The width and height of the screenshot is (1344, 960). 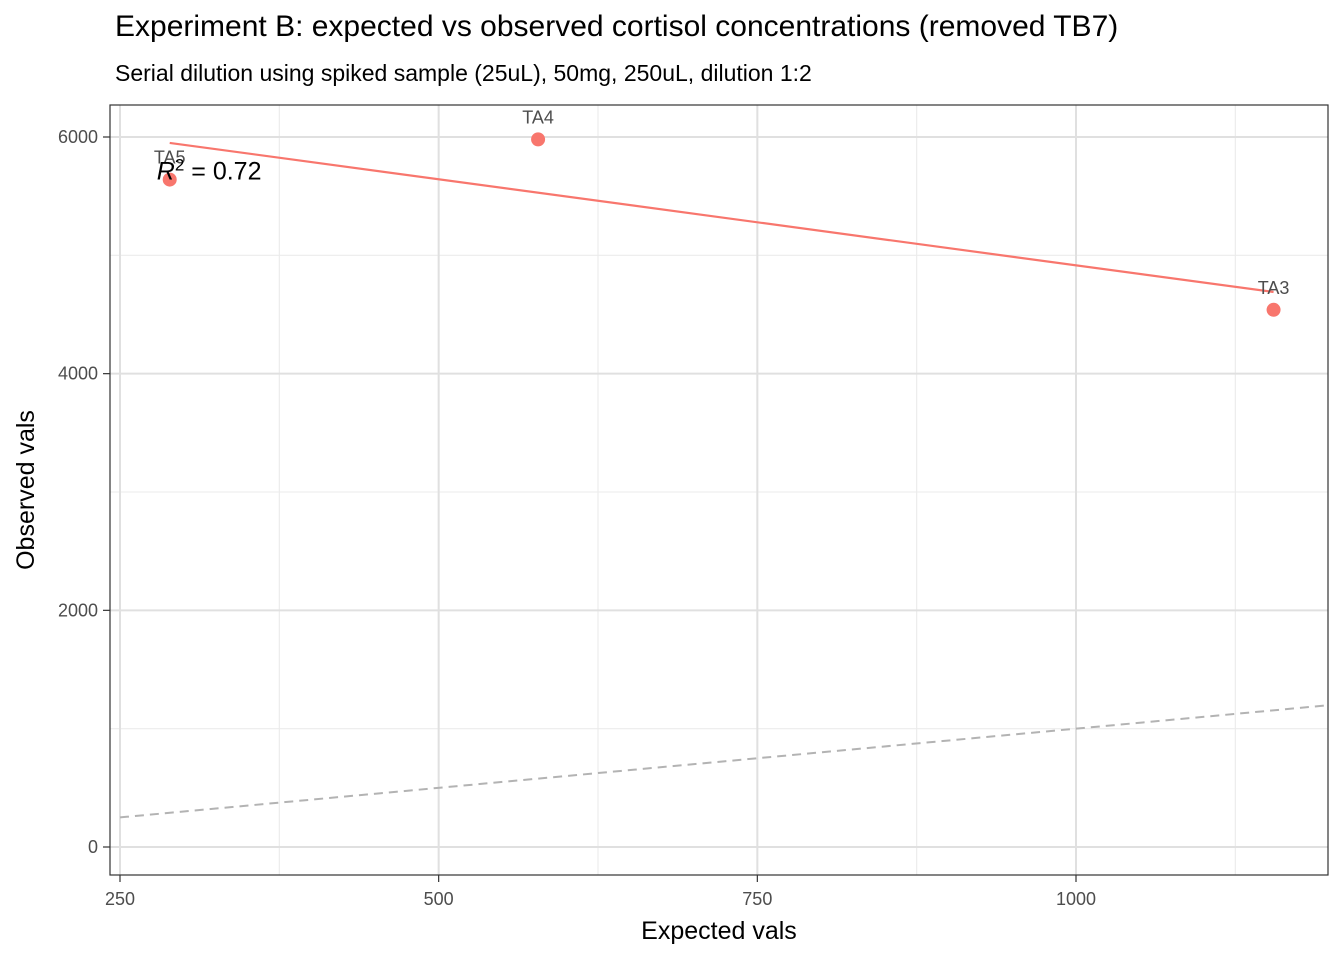 I want to click on x-tick-label: 1000, so click(x=1076, y=899).